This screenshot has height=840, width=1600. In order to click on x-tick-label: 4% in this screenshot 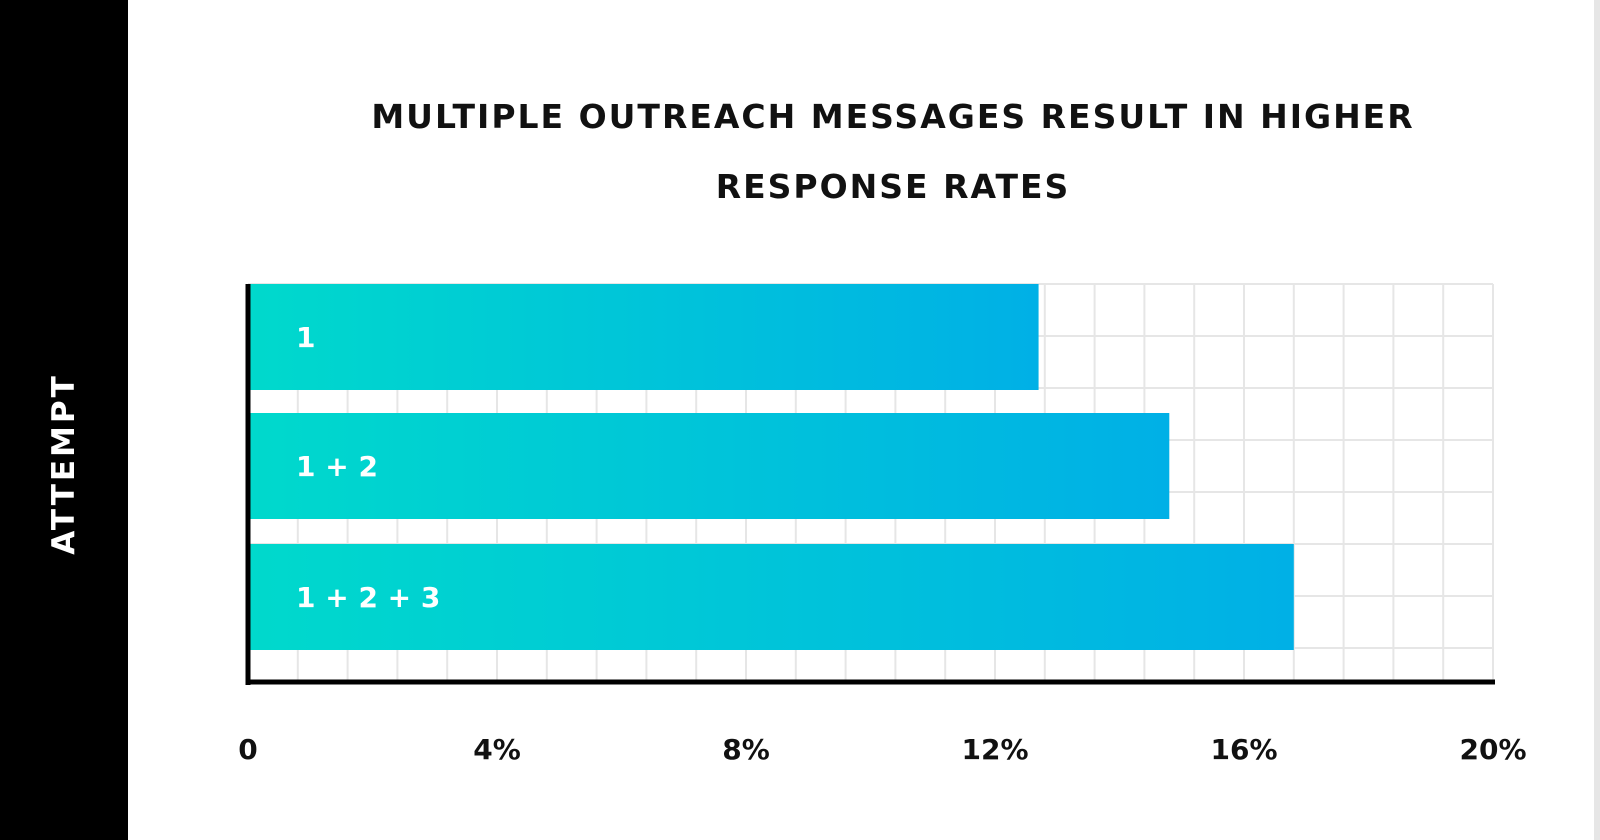, I will do `click(497, 749)`.